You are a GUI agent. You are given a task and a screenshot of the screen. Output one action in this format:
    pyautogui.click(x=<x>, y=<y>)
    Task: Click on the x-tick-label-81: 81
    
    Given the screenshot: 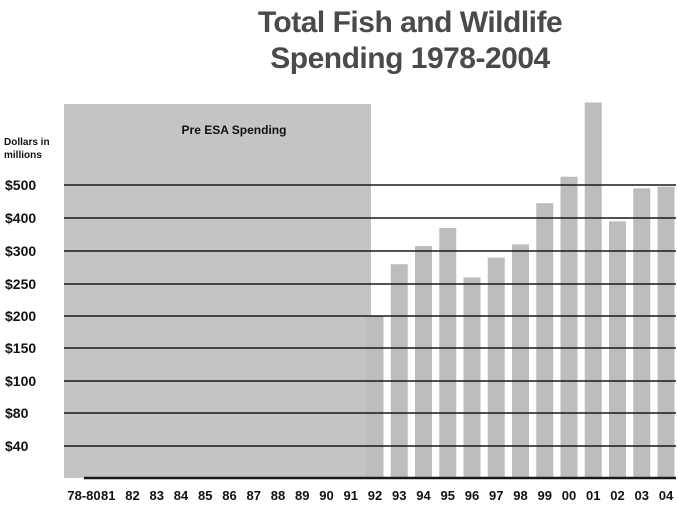 What is the action you would take?
    pyautogui.click(x=108, y=495)
    